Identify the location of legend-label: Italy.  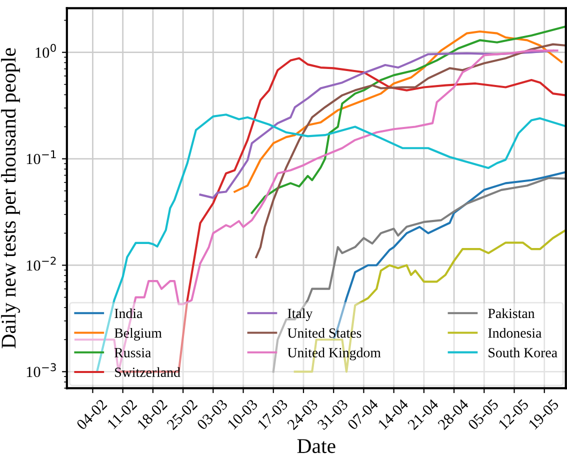
(300, 314).